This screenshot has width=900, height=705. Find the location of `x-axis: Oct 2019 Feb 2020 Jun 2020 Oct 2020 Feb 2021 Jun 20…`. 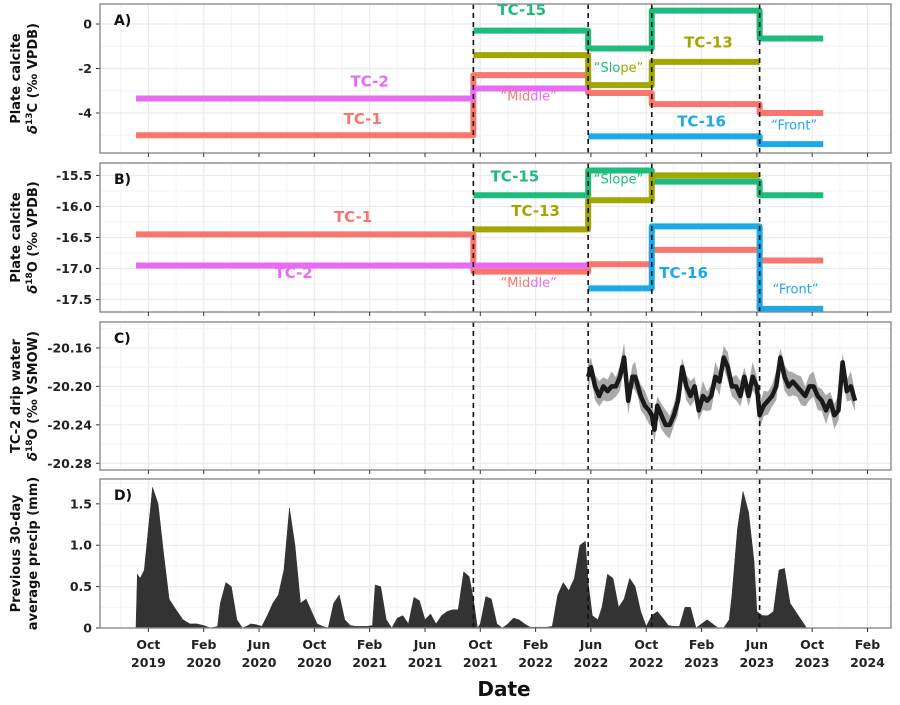

x-axis: Oct 2019 Feb 2020 Jun 2020 Oct 2020 Feb 2021 Jun 20… is located at coordinates (508, 653).